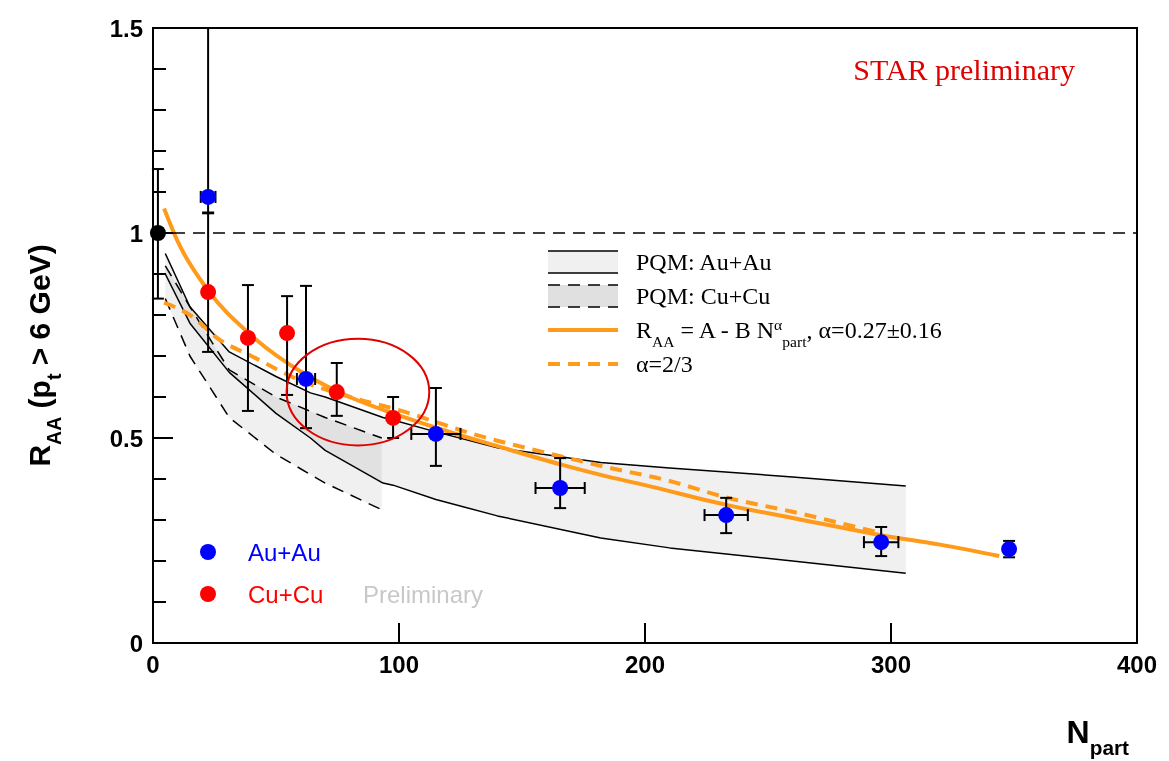 This screenshot has width=1169, height=761. Describe the element at coordinates (664, 364) in the screenshot. I see `legend-label: α=2/3` at that location.